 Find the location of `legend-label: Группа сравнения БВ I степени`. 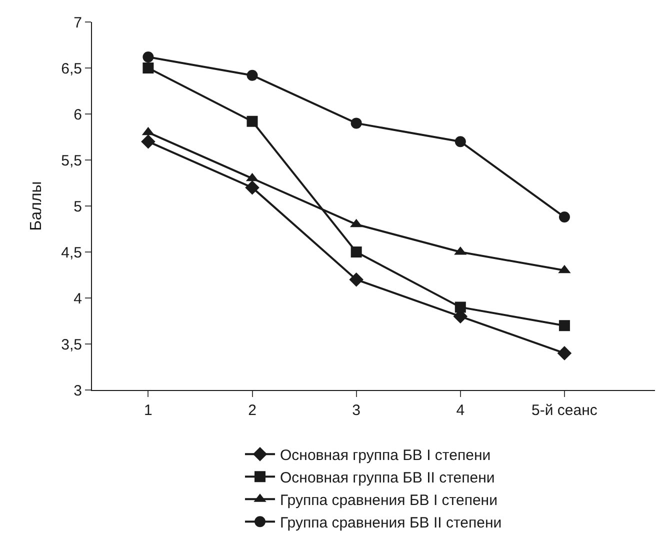

legend-label: Группа сравнения БВ I степени is located at coordinates (389, 500).